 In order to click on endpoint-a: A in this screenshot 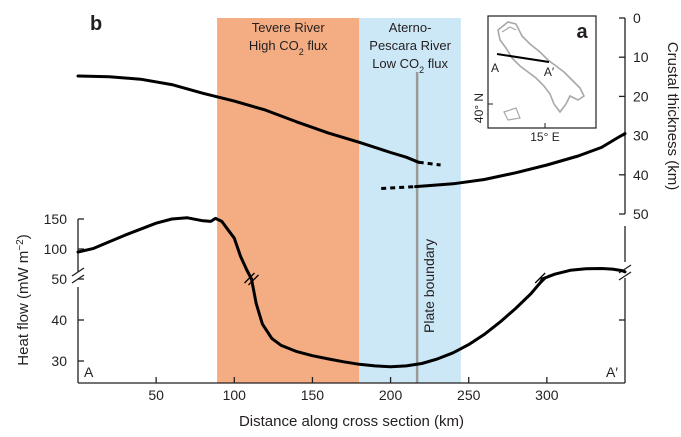, I will do `click(89, 372)`.